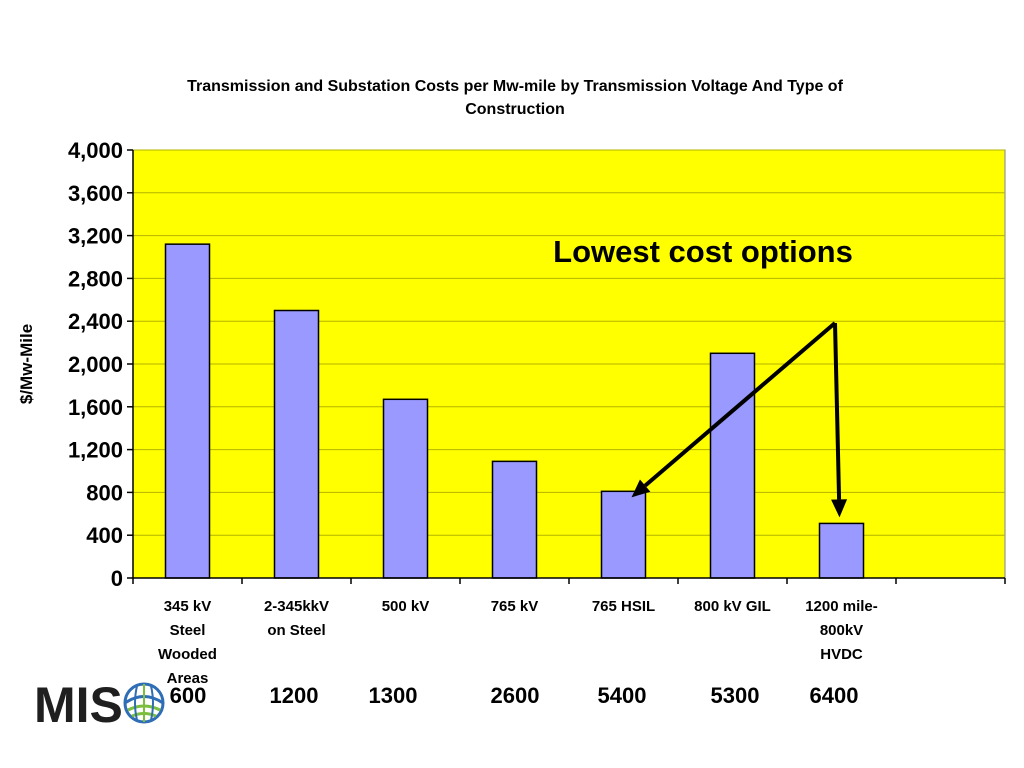 The image size is (1024, 768). What do you see at coordinates (95, 193) in the screenshot?
I see `y-tick-label: 3,600` at bounding box center [95, 193].